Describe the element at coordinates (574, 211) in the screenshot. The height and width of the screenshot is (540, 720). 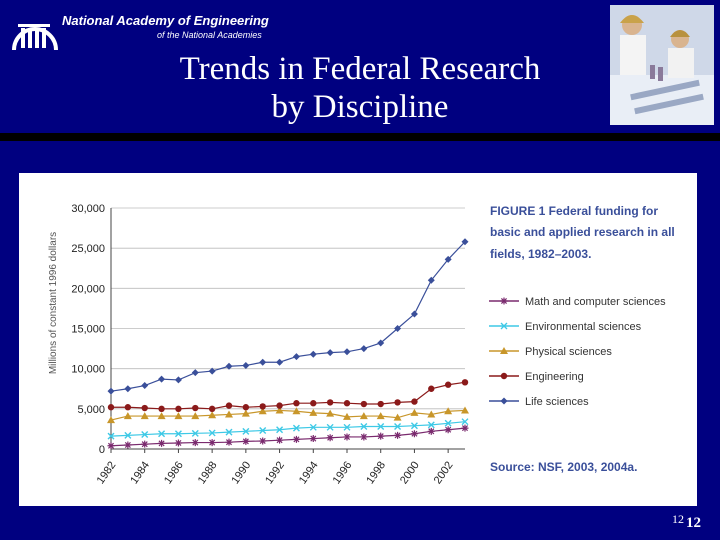
I see `caption-line-1: FIGURE 1 Federal funding for` at that location.